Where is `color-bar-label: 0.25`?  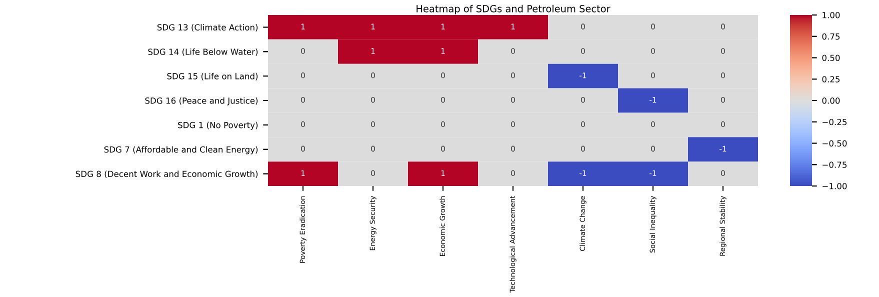
color-bar-label: 0.25 is located at coordinates (831, 79).